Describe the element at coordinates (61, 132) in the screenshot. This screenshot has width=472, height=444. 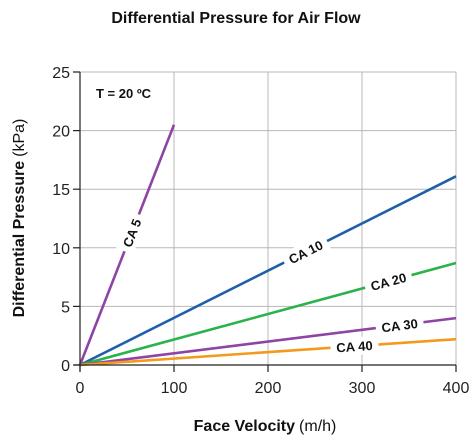
I see `y-tick-label: 20` at that location.